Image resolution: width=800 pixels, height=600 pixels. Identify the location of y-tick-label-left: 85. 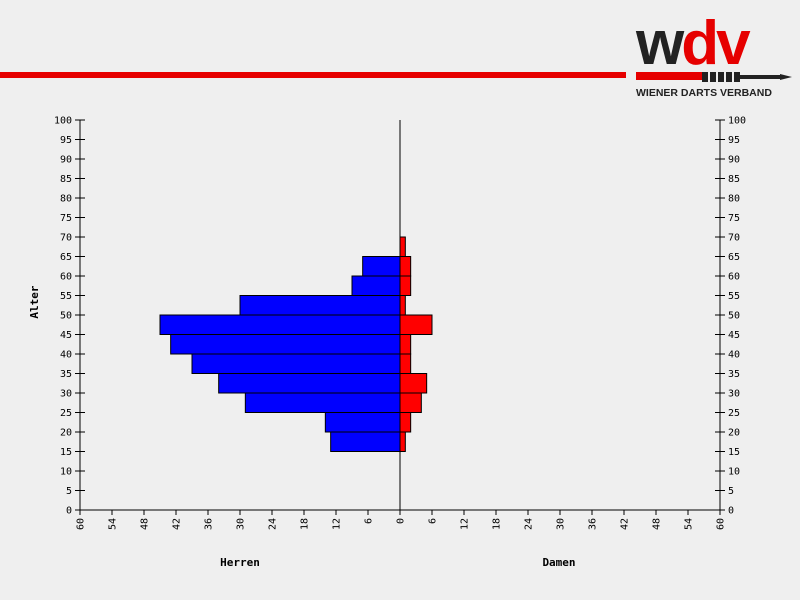
(66, 179).